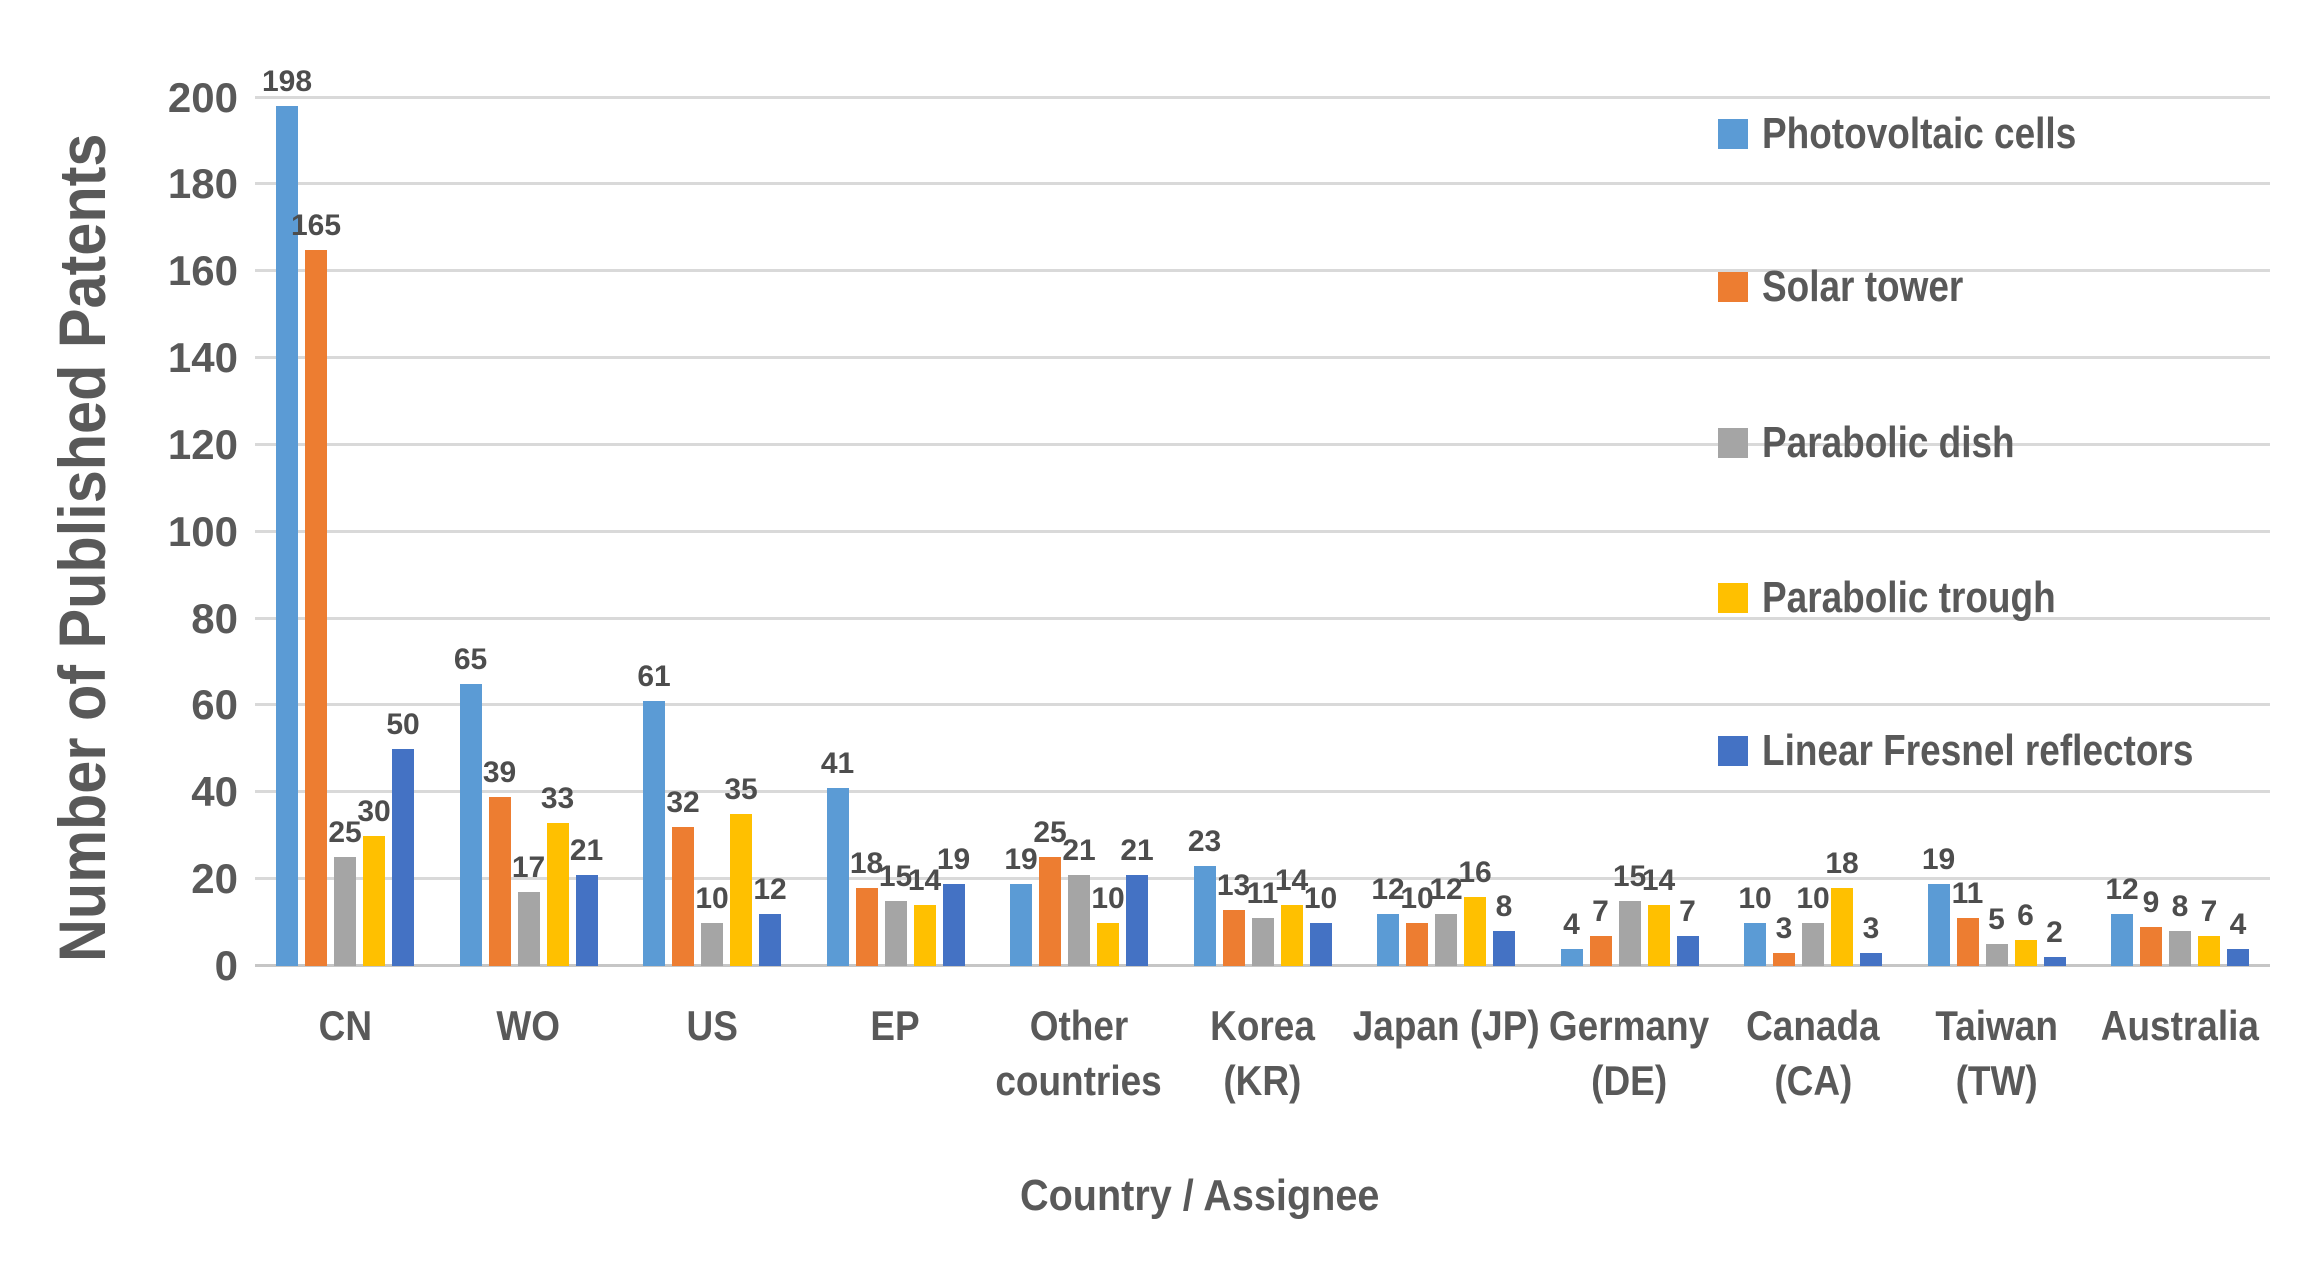  What do you see at coordinates (1813, 1025) in the screenshot?
I see `category-label-text: Canada` at bounding box center [1813, 1025].